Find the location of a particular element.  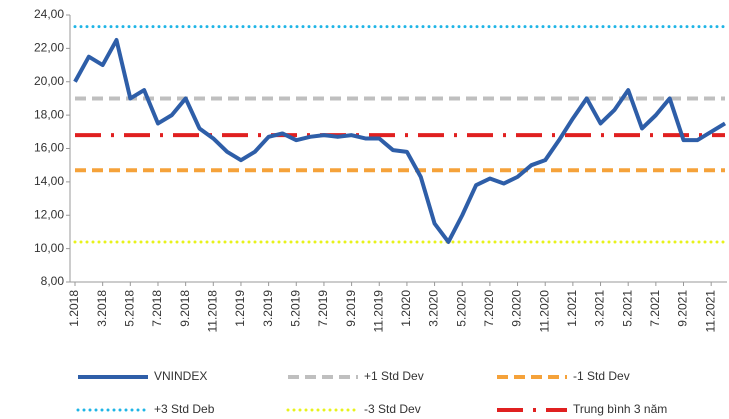

x-tick-label: 3.2019 is located at coordinates (268, 308).